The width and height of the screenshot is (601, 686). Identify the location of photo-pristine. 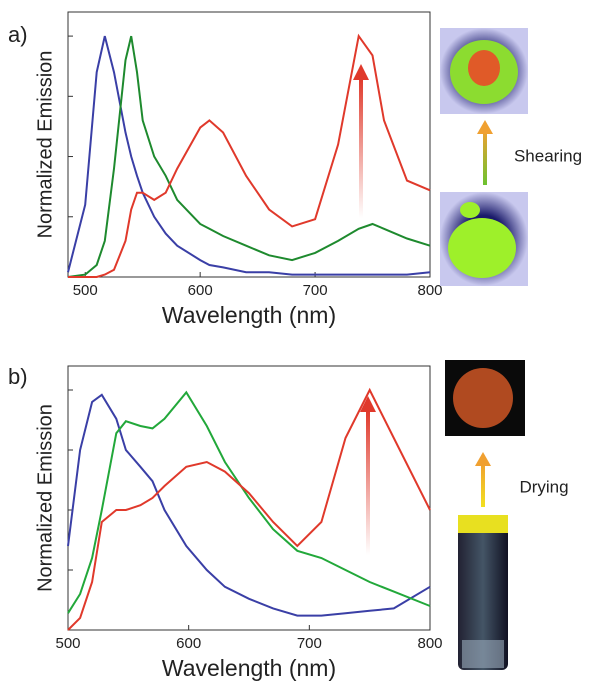
(484, 239).